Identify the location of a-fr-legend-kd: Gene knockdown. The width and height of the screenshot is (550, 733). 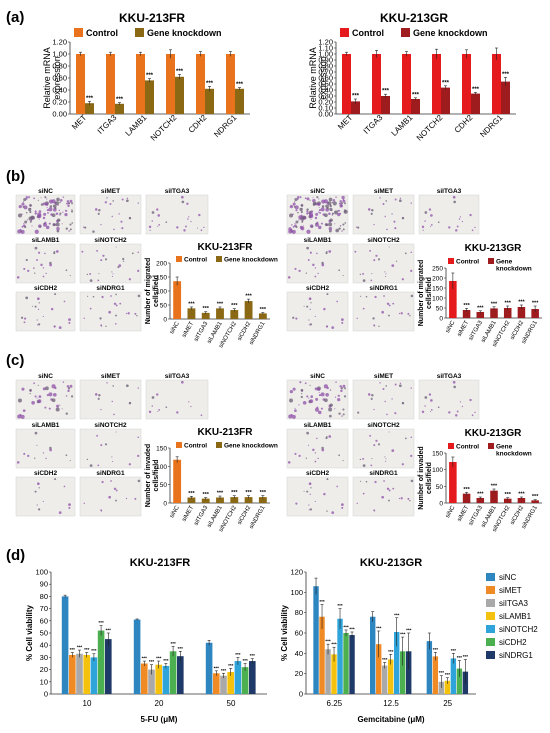
(184, 33).